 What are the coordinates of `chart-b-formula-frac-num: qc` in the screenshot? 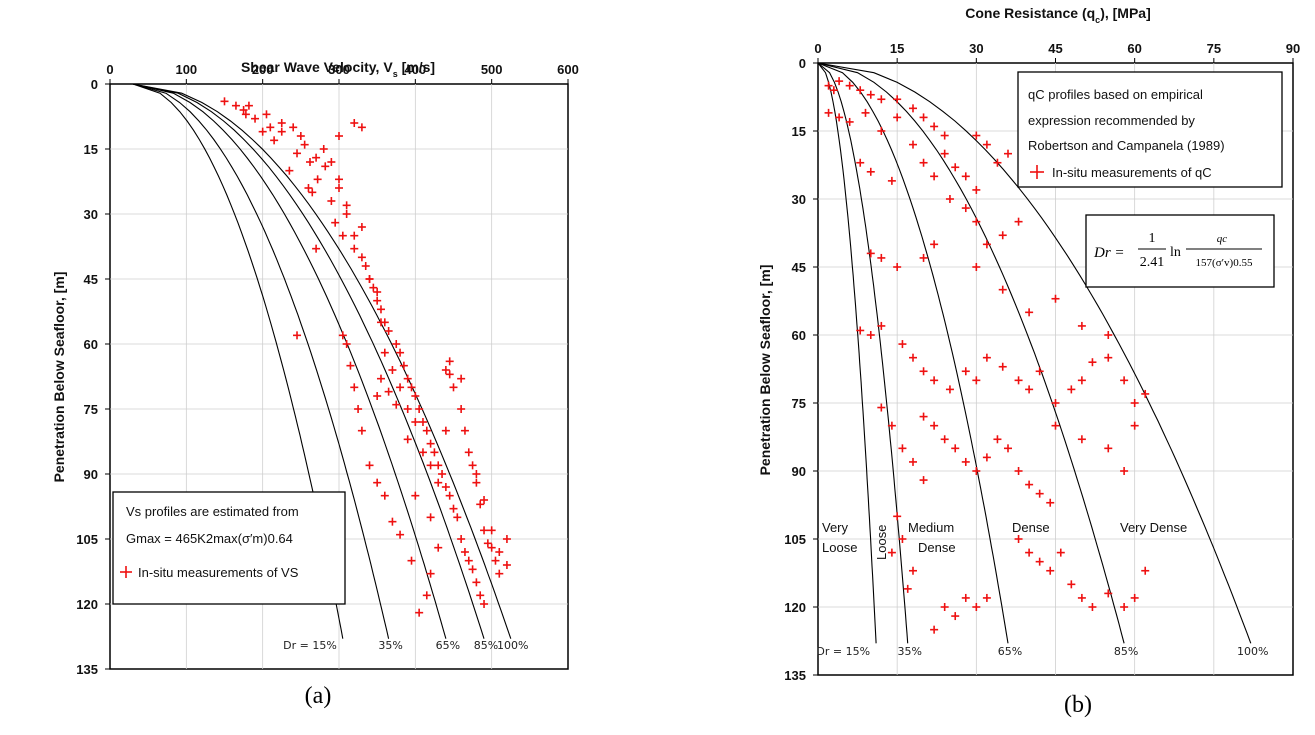 It's located at (1222, 239).